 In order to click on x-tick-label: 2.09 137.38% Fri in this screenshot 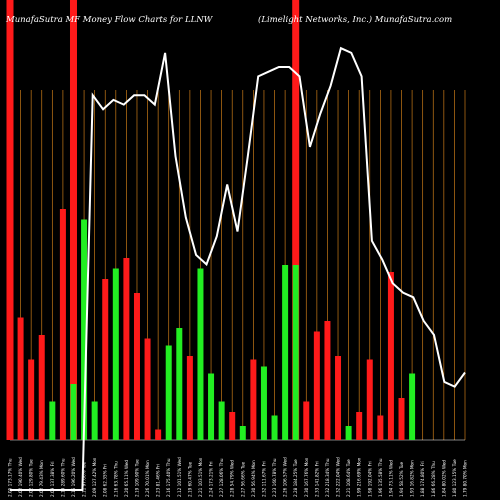, I will do `click(52, 479)`.